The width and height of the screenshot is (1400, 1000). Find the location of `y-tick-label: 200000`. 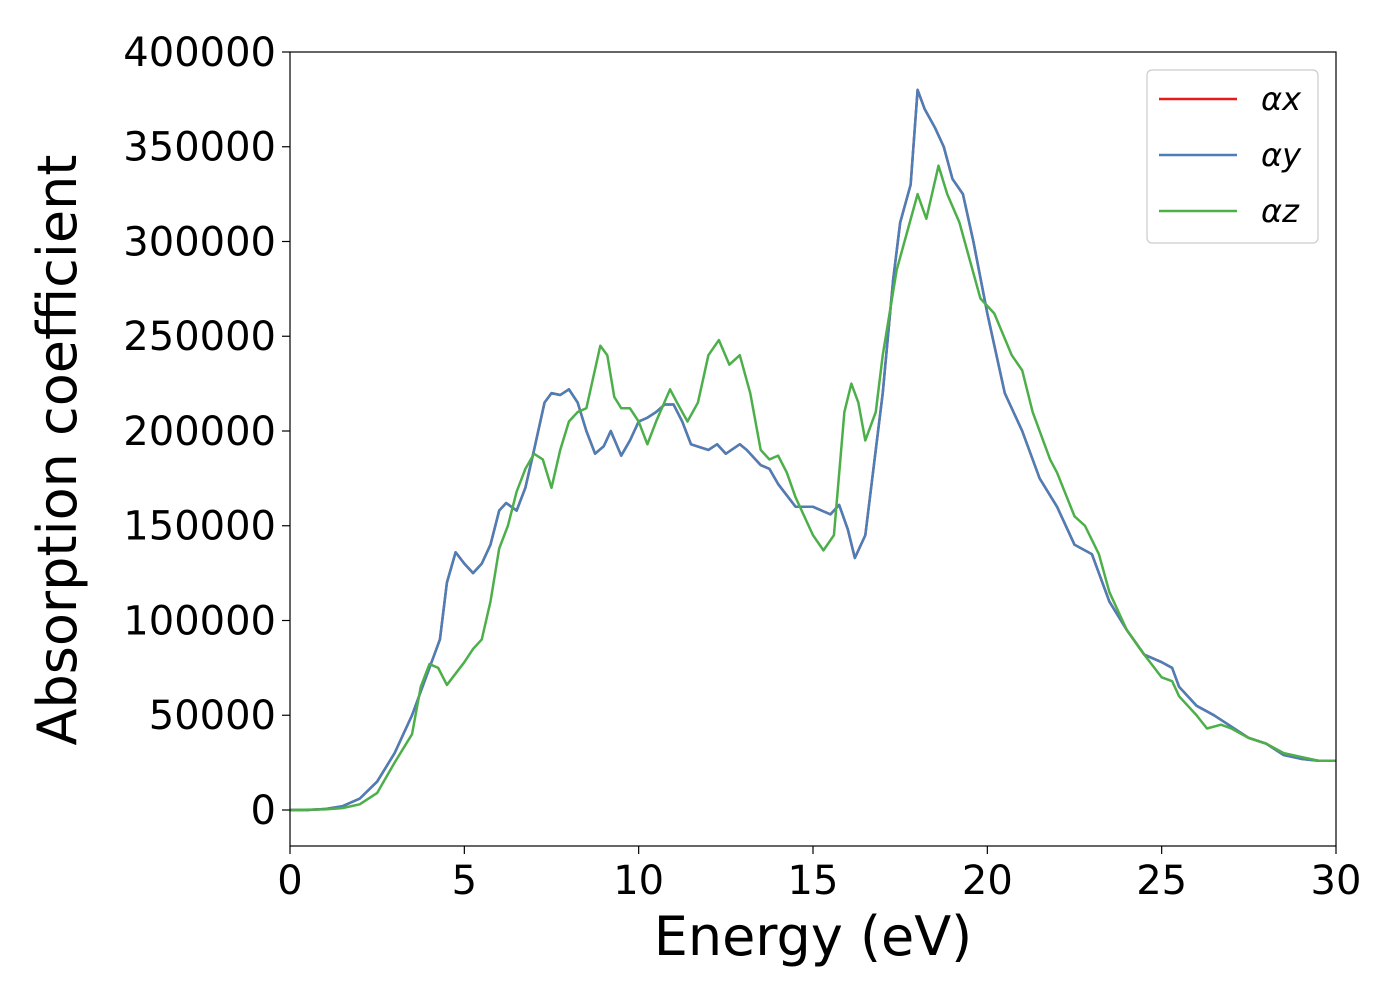

y-tick-label: 200000 is located at coordinates (199, 432).